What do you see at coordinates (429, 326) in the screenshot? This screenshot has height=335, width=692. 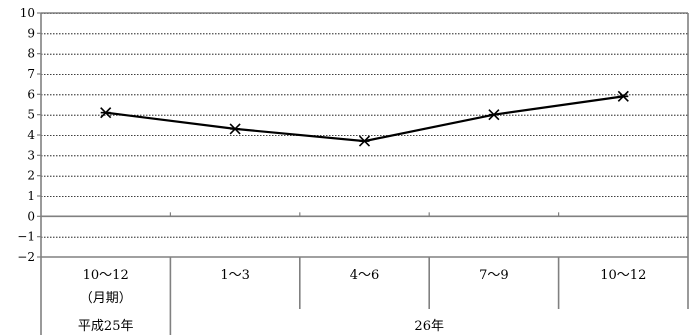 I see `year-group-label: 26年` at bounding box center [429, 326].